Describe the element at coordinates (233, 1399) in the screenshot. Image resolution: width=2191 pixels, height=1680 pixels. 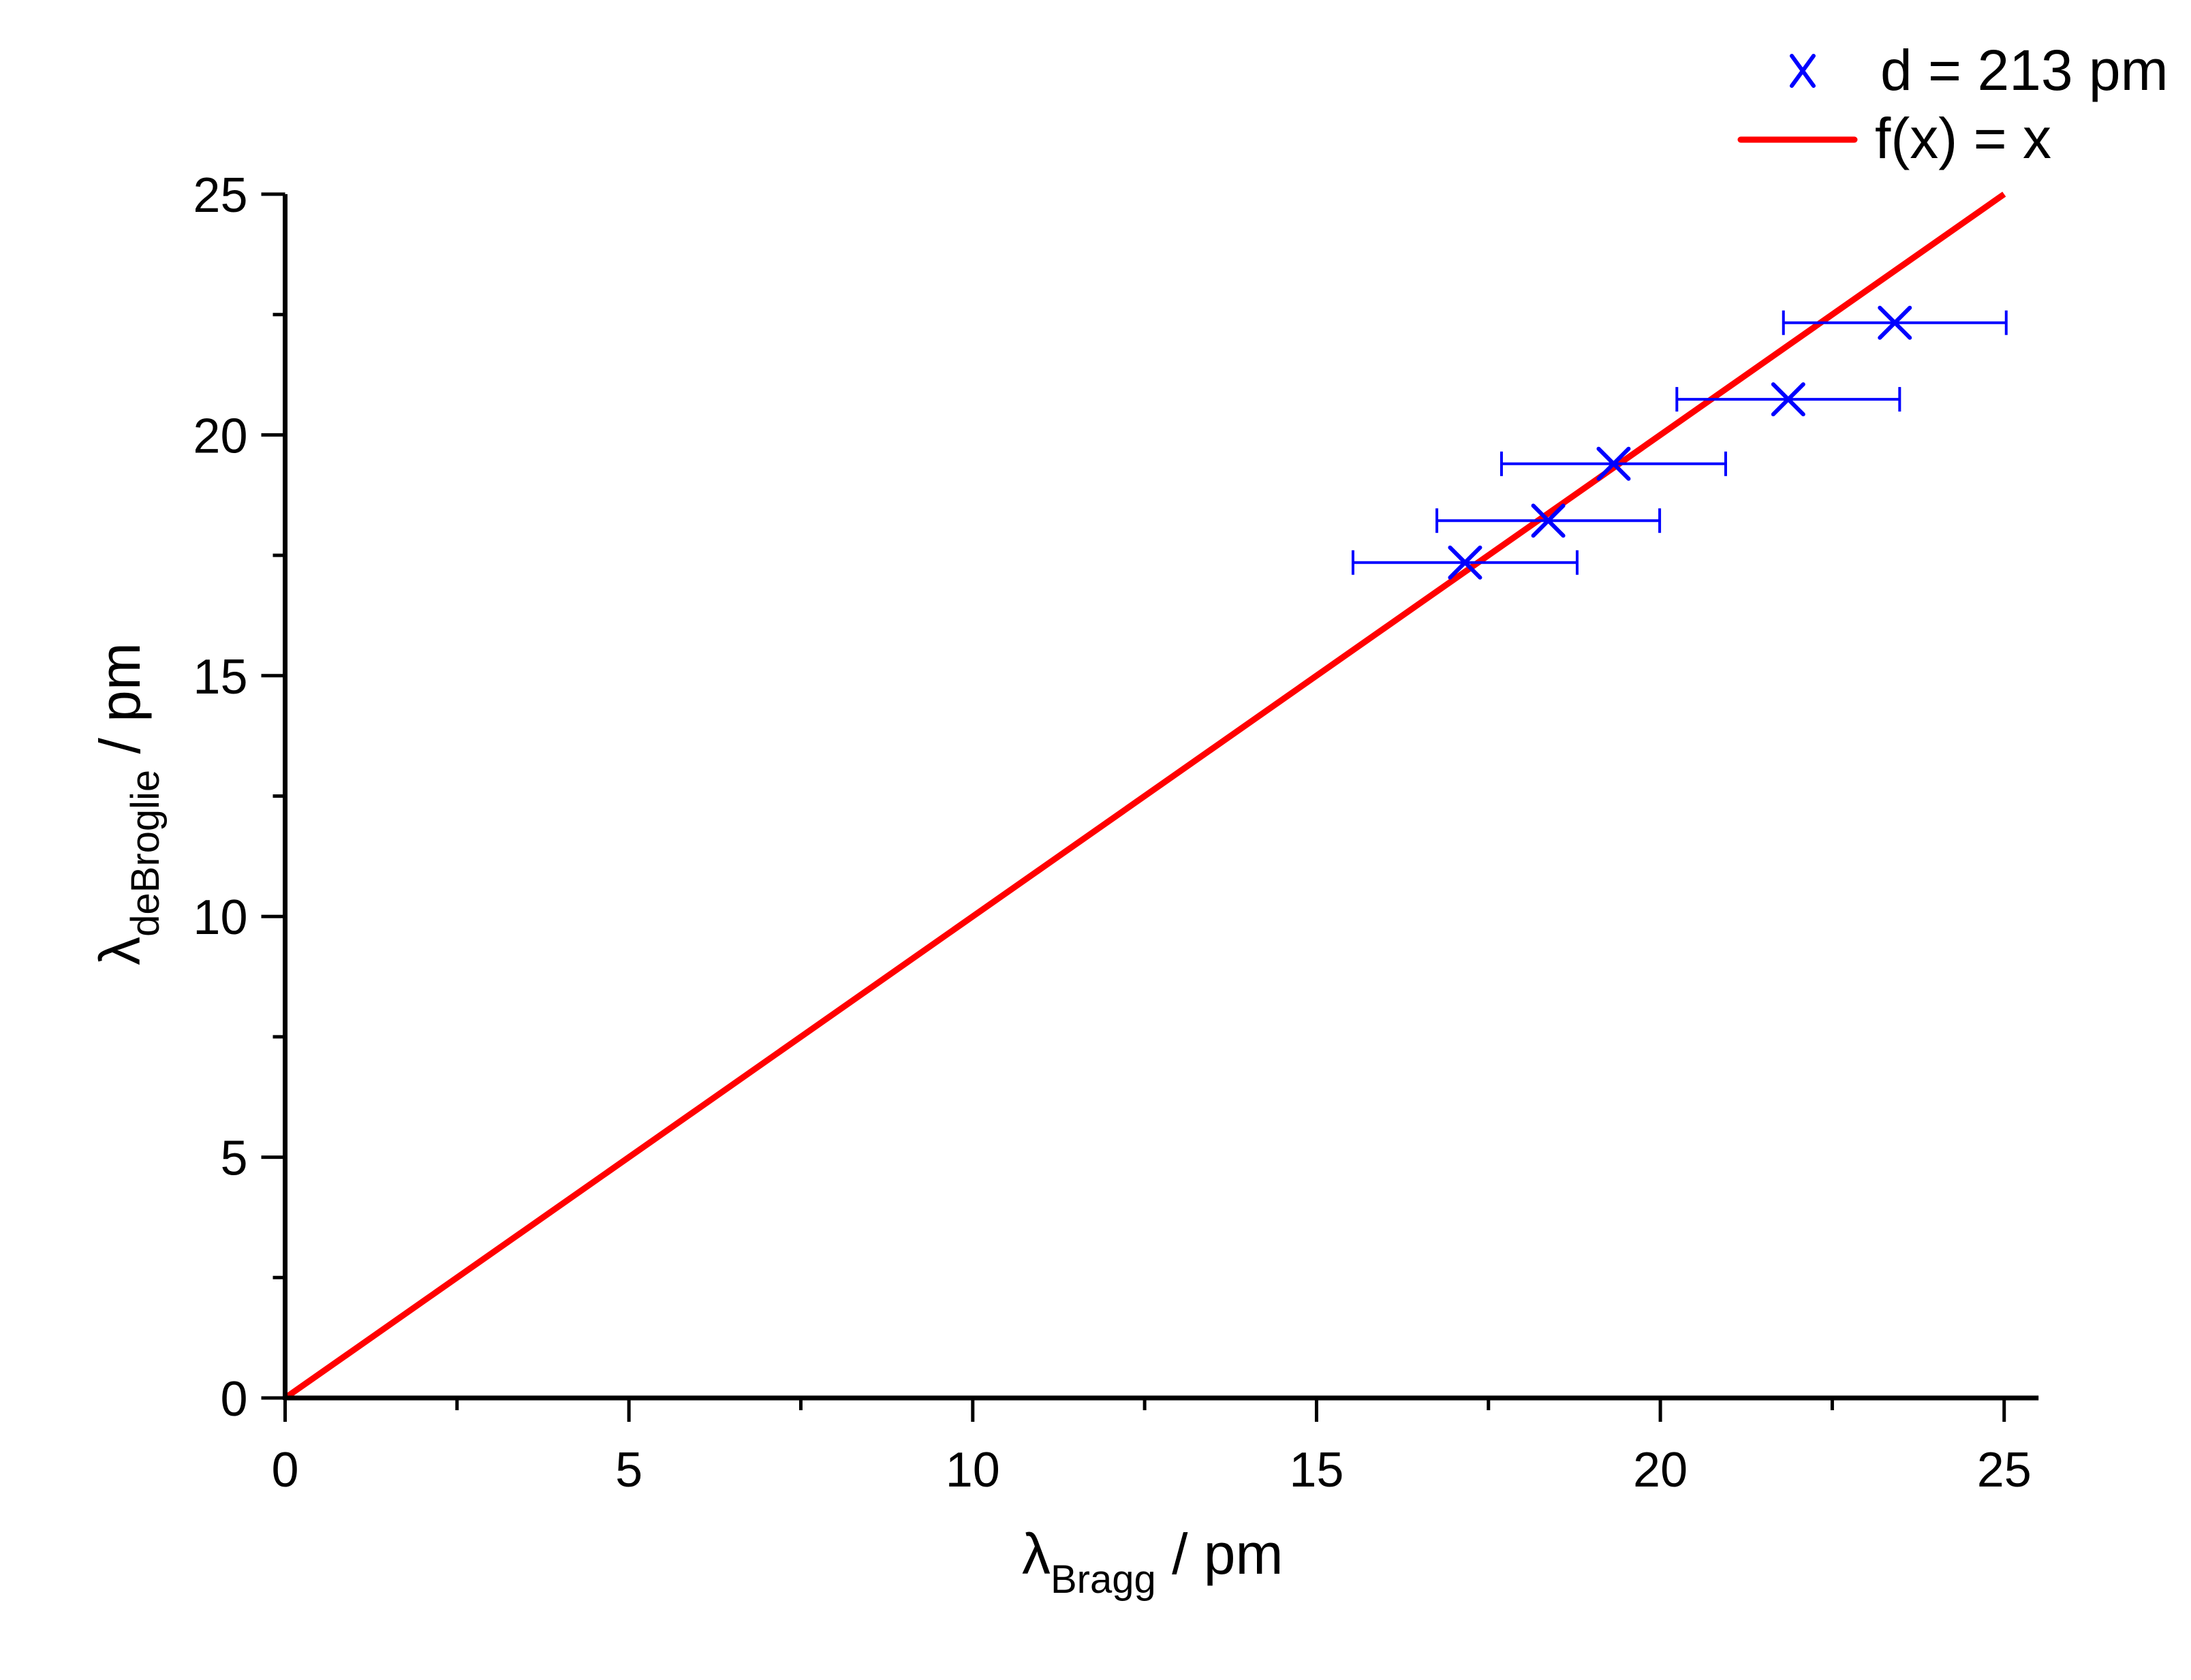
I see `y-tick-label: 0` at that location.